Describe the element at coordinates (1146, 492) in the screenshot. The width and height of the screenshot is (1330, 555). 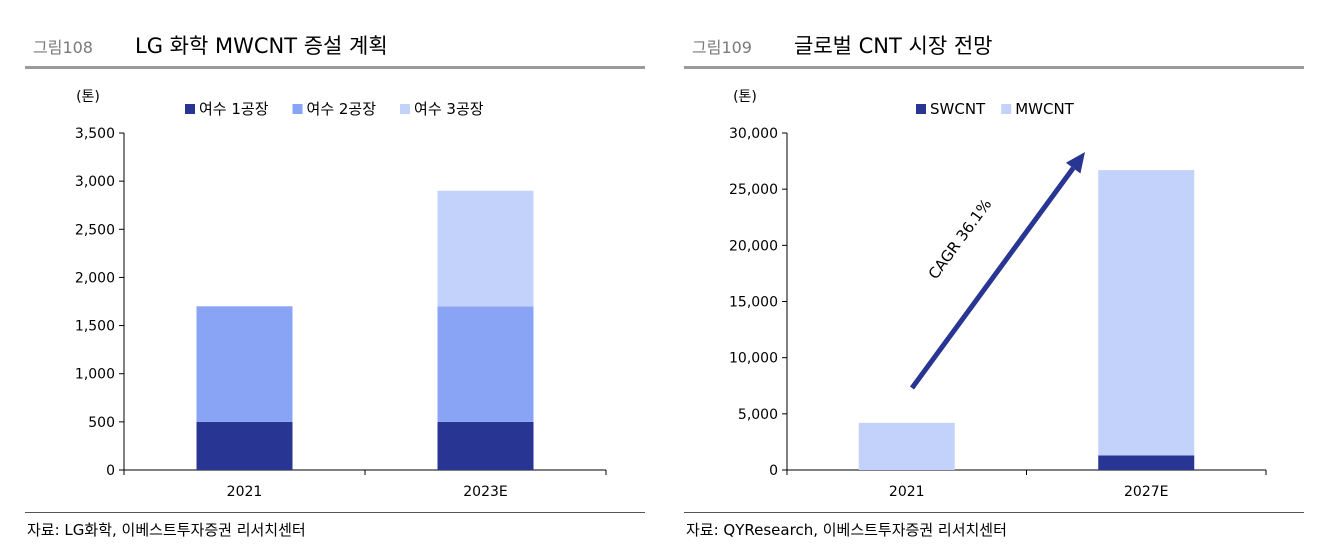
I see `x-tick-label: 2027E` at that location.